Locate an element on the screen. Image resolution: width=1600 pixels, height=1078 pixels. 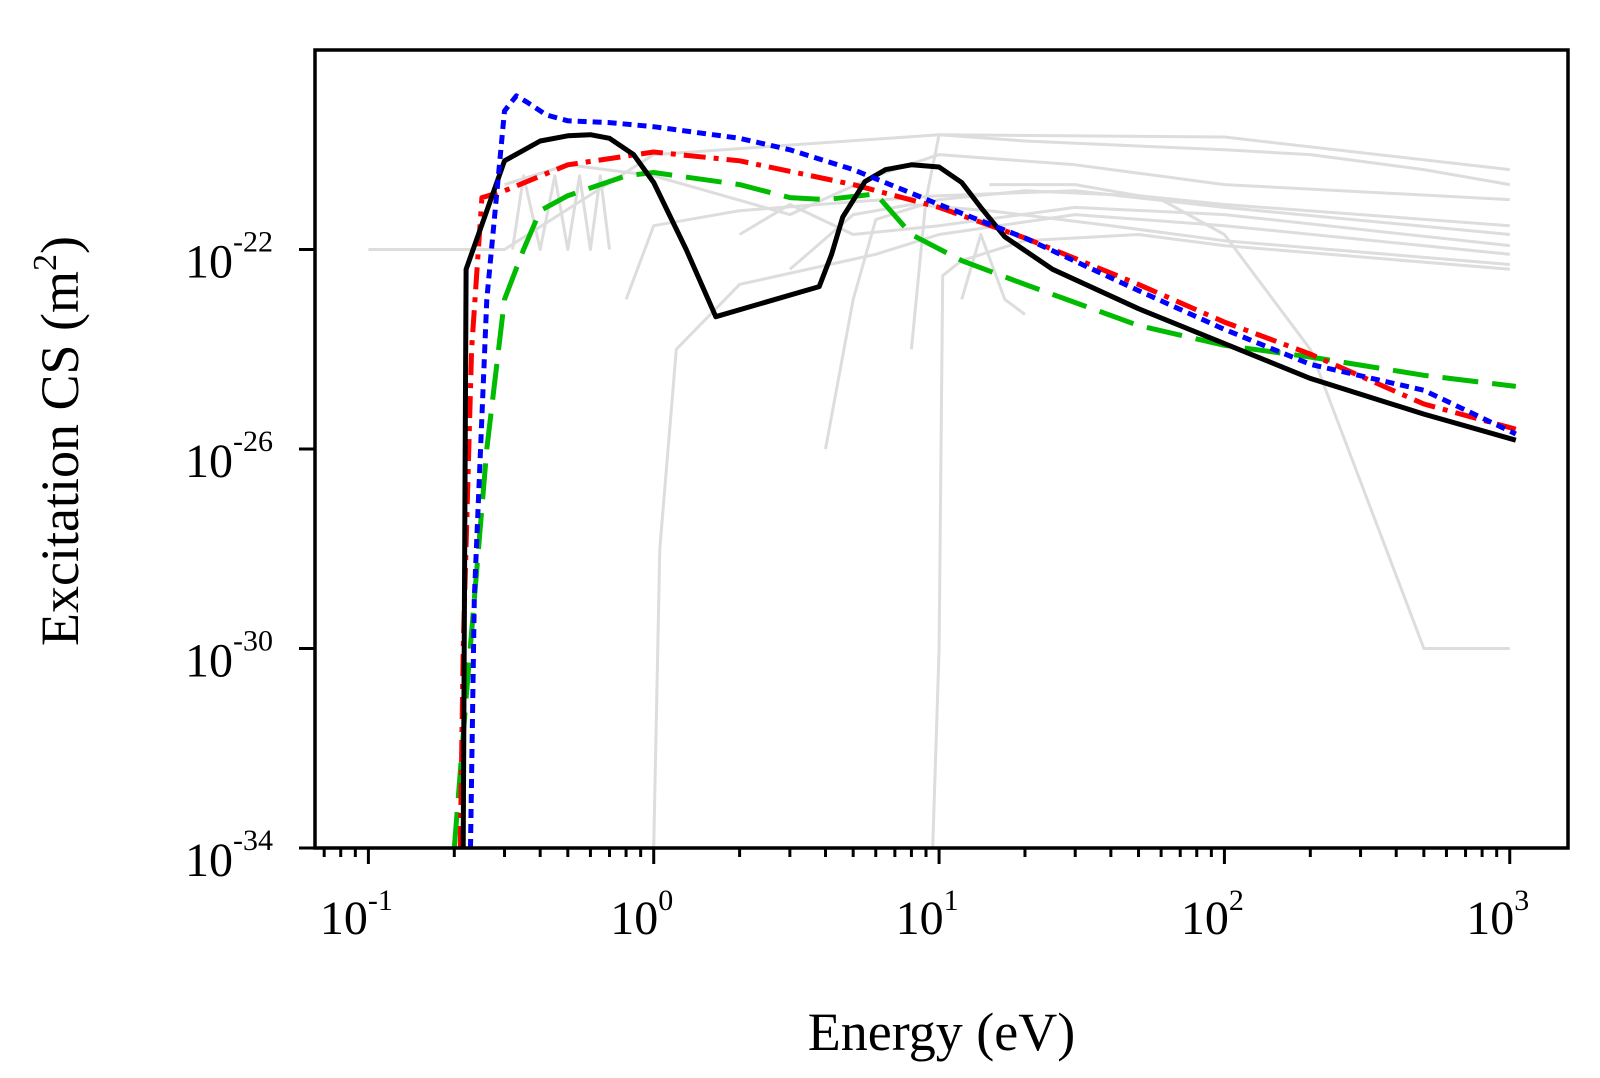
y-axis: 10-22 10-26 10-30 10-34 is located at coordinates (250, 556).